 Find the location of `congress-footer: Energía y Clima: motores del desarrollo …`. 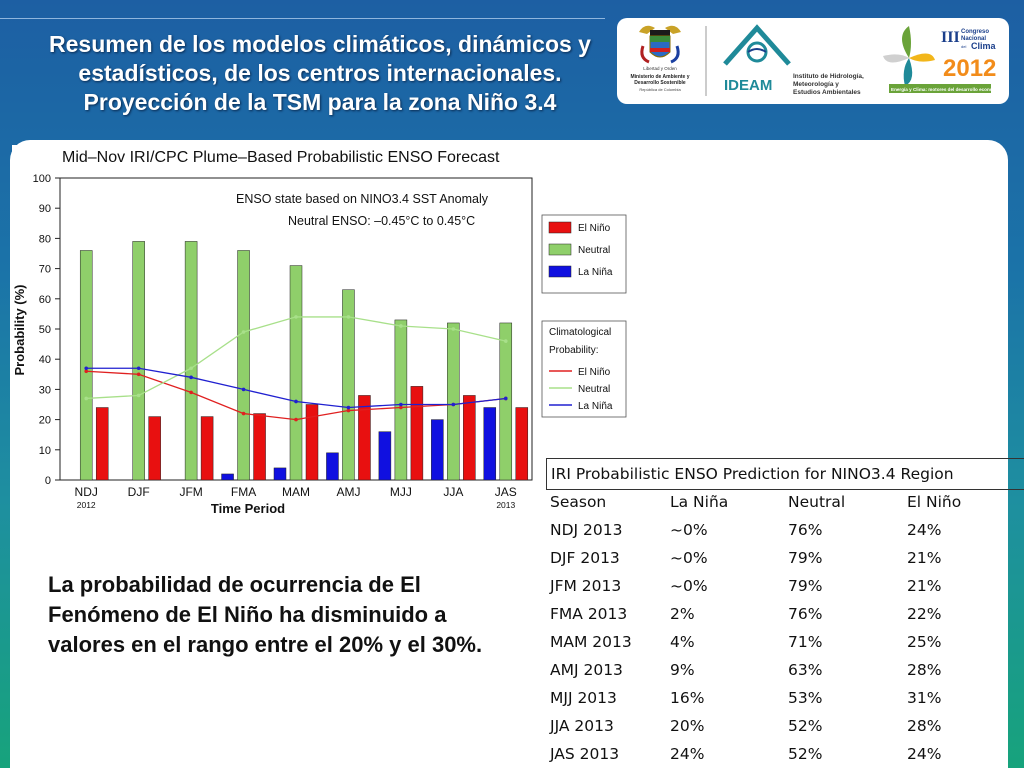

congress-footer: Energía y Clima: motores del desarrollo … is located at coordinates (947, 89).